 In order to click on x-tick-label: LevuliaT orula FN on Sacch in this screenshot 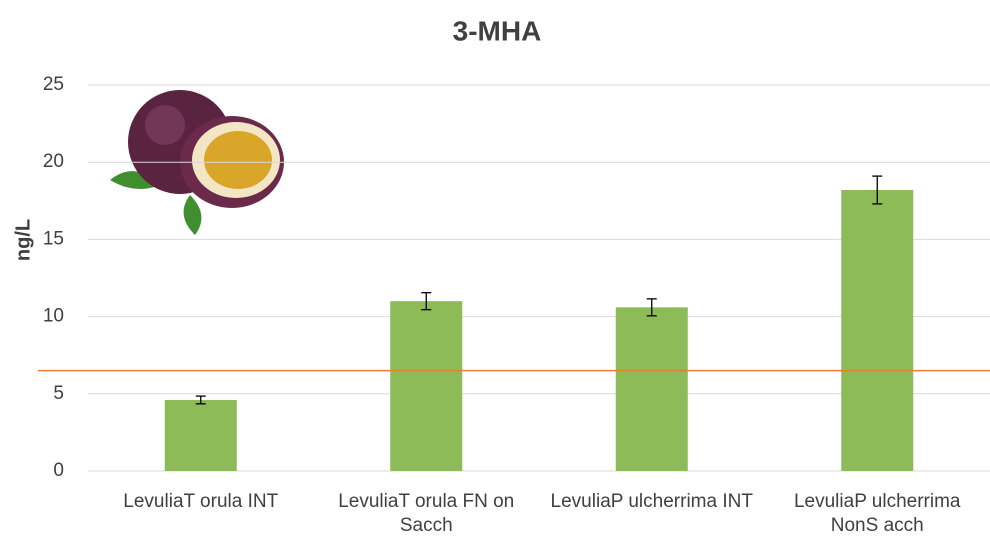, I will do `click(426, 513)`.